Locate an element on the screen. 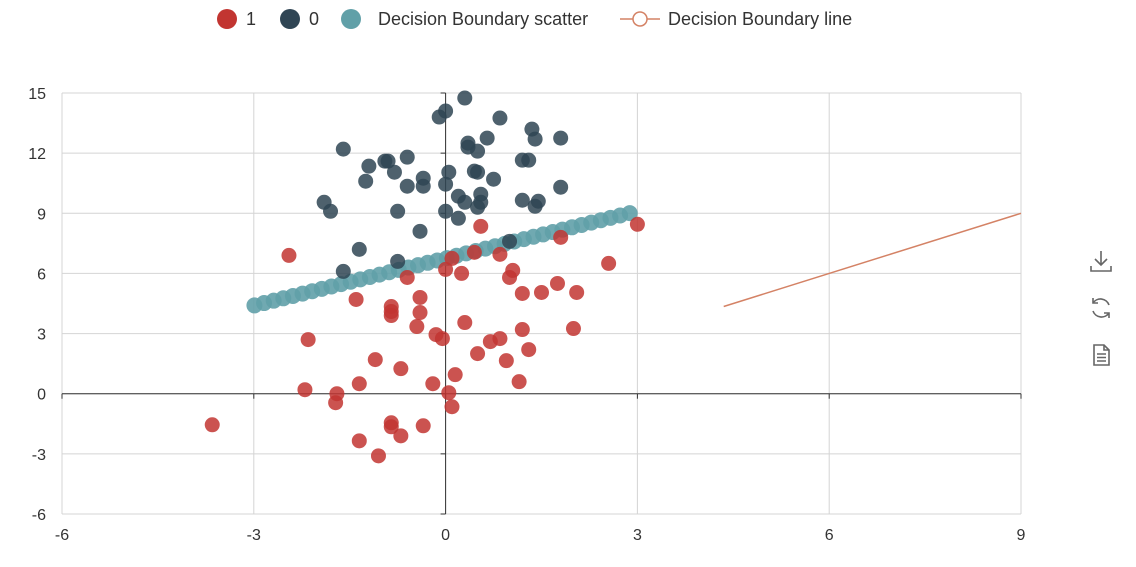 This screenshot has width=1136, height=567. legend-item-decision-boundary-scatter: Decision Boundary scatter is located at coordinates (464, 19).